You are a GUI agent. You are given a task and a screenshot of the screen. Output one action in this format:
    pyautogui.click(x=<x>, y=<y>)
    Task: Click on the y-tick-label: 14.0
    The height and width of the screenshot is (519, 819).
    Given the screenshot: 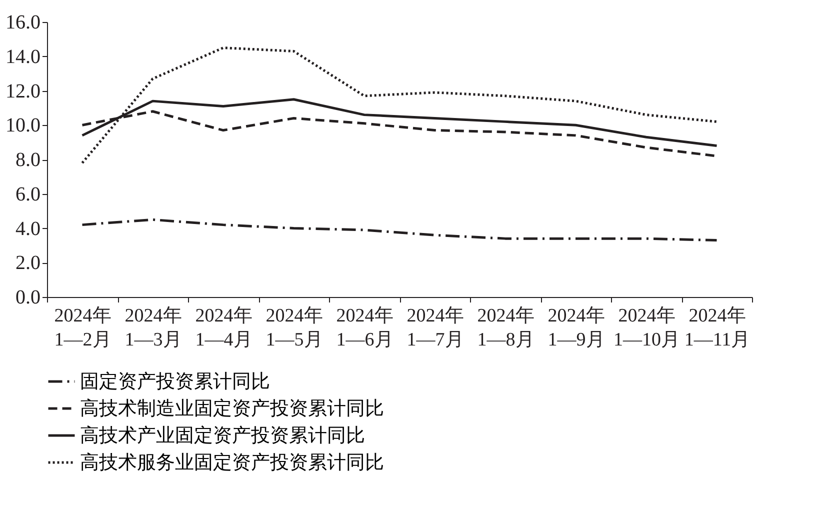 What is the action you would take?
    pyautogui.click(x=23, y=57)
    